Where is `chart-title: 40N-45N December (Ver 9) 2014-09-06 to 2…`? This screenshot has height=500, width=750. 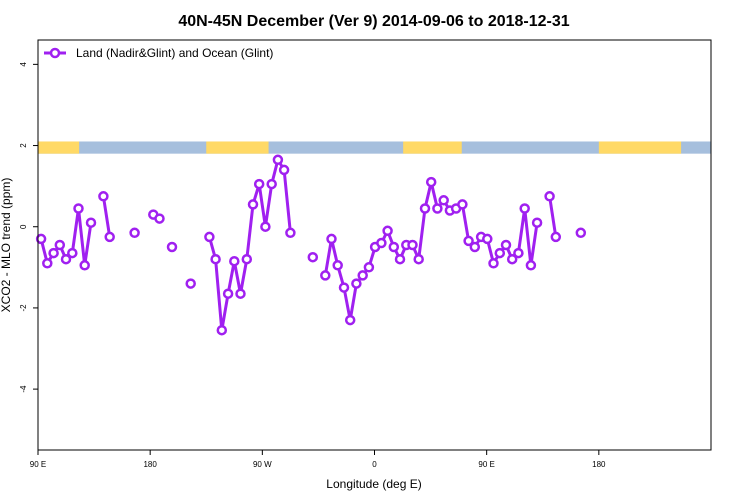
chart-title: 40N-45N December (Ver 9) 2014-09-06 to 2… is located at coordinates (373, 21).